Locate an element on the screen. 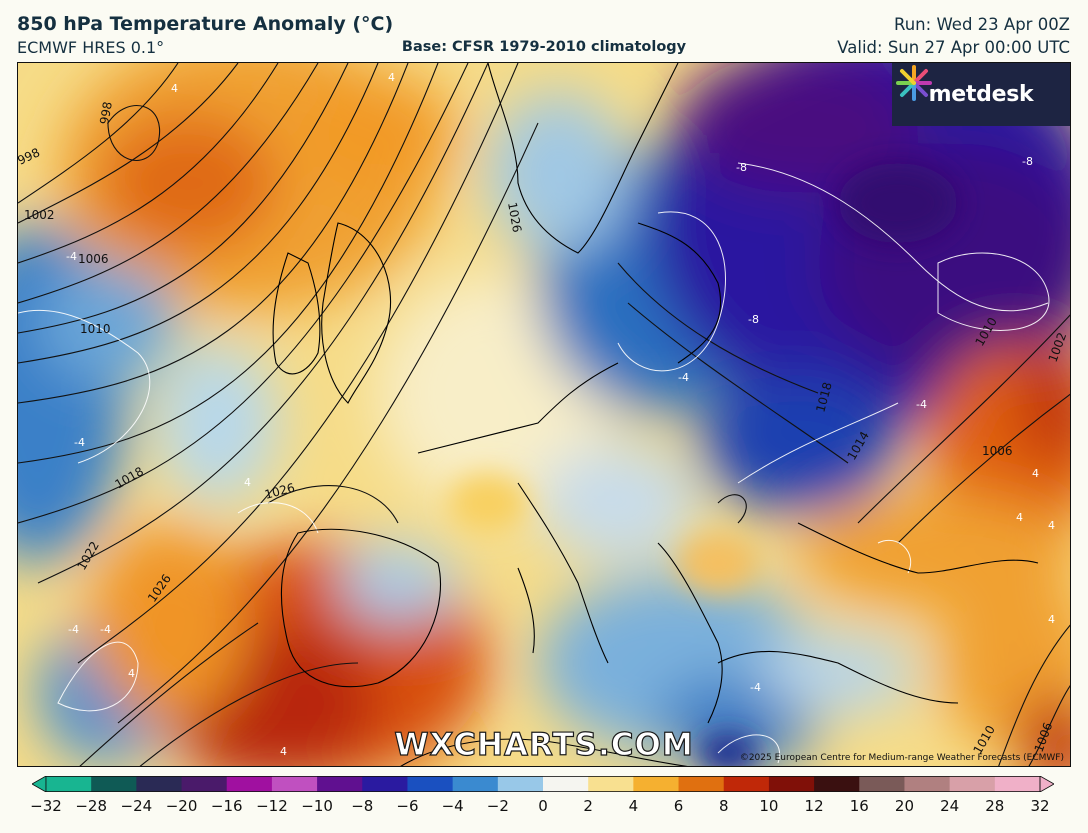 The width and height of the screenshot is (1088, 833). colorbar-border is located at coordinates (543, 784).